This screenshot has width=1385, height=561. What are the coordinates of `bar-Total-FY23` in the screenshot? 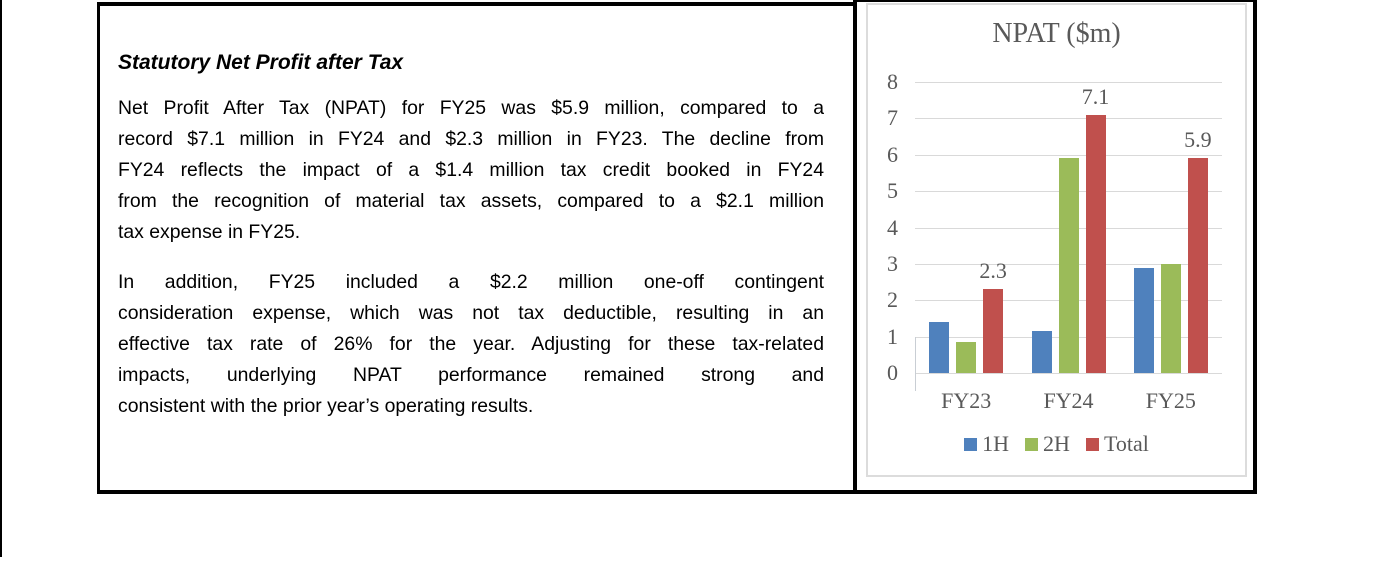 It's located at (993, 331).